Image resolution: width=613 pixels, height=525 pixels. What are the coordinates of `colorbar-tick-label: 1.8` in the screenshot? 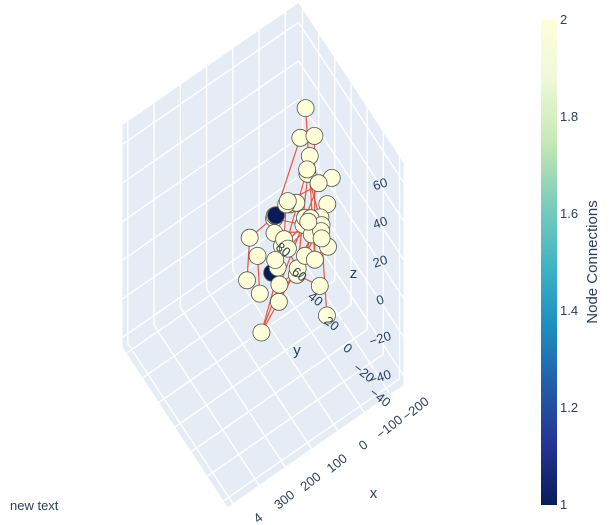 It's located at (569, 116).